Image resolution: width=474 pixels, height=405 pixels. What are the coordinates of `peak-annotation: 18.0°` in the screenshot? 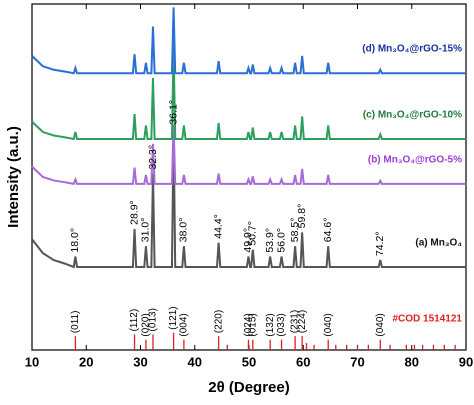 It's located at (75, 240).